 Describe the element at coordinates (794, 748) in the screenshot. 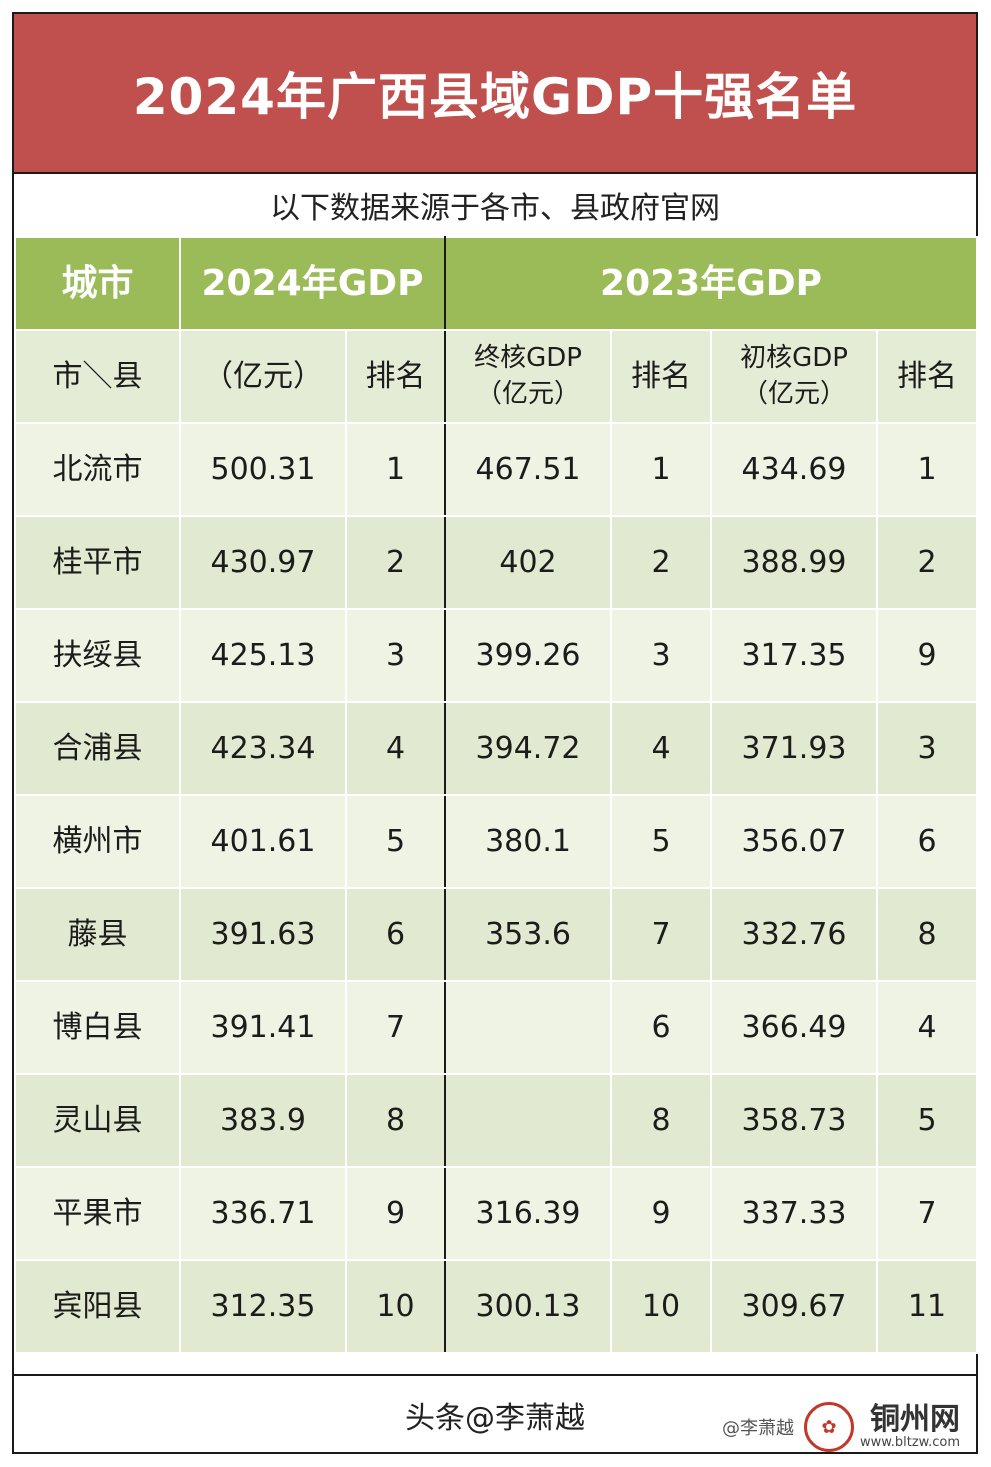

I see `cell-prelim-gdp-2023: 371.93` at that location.